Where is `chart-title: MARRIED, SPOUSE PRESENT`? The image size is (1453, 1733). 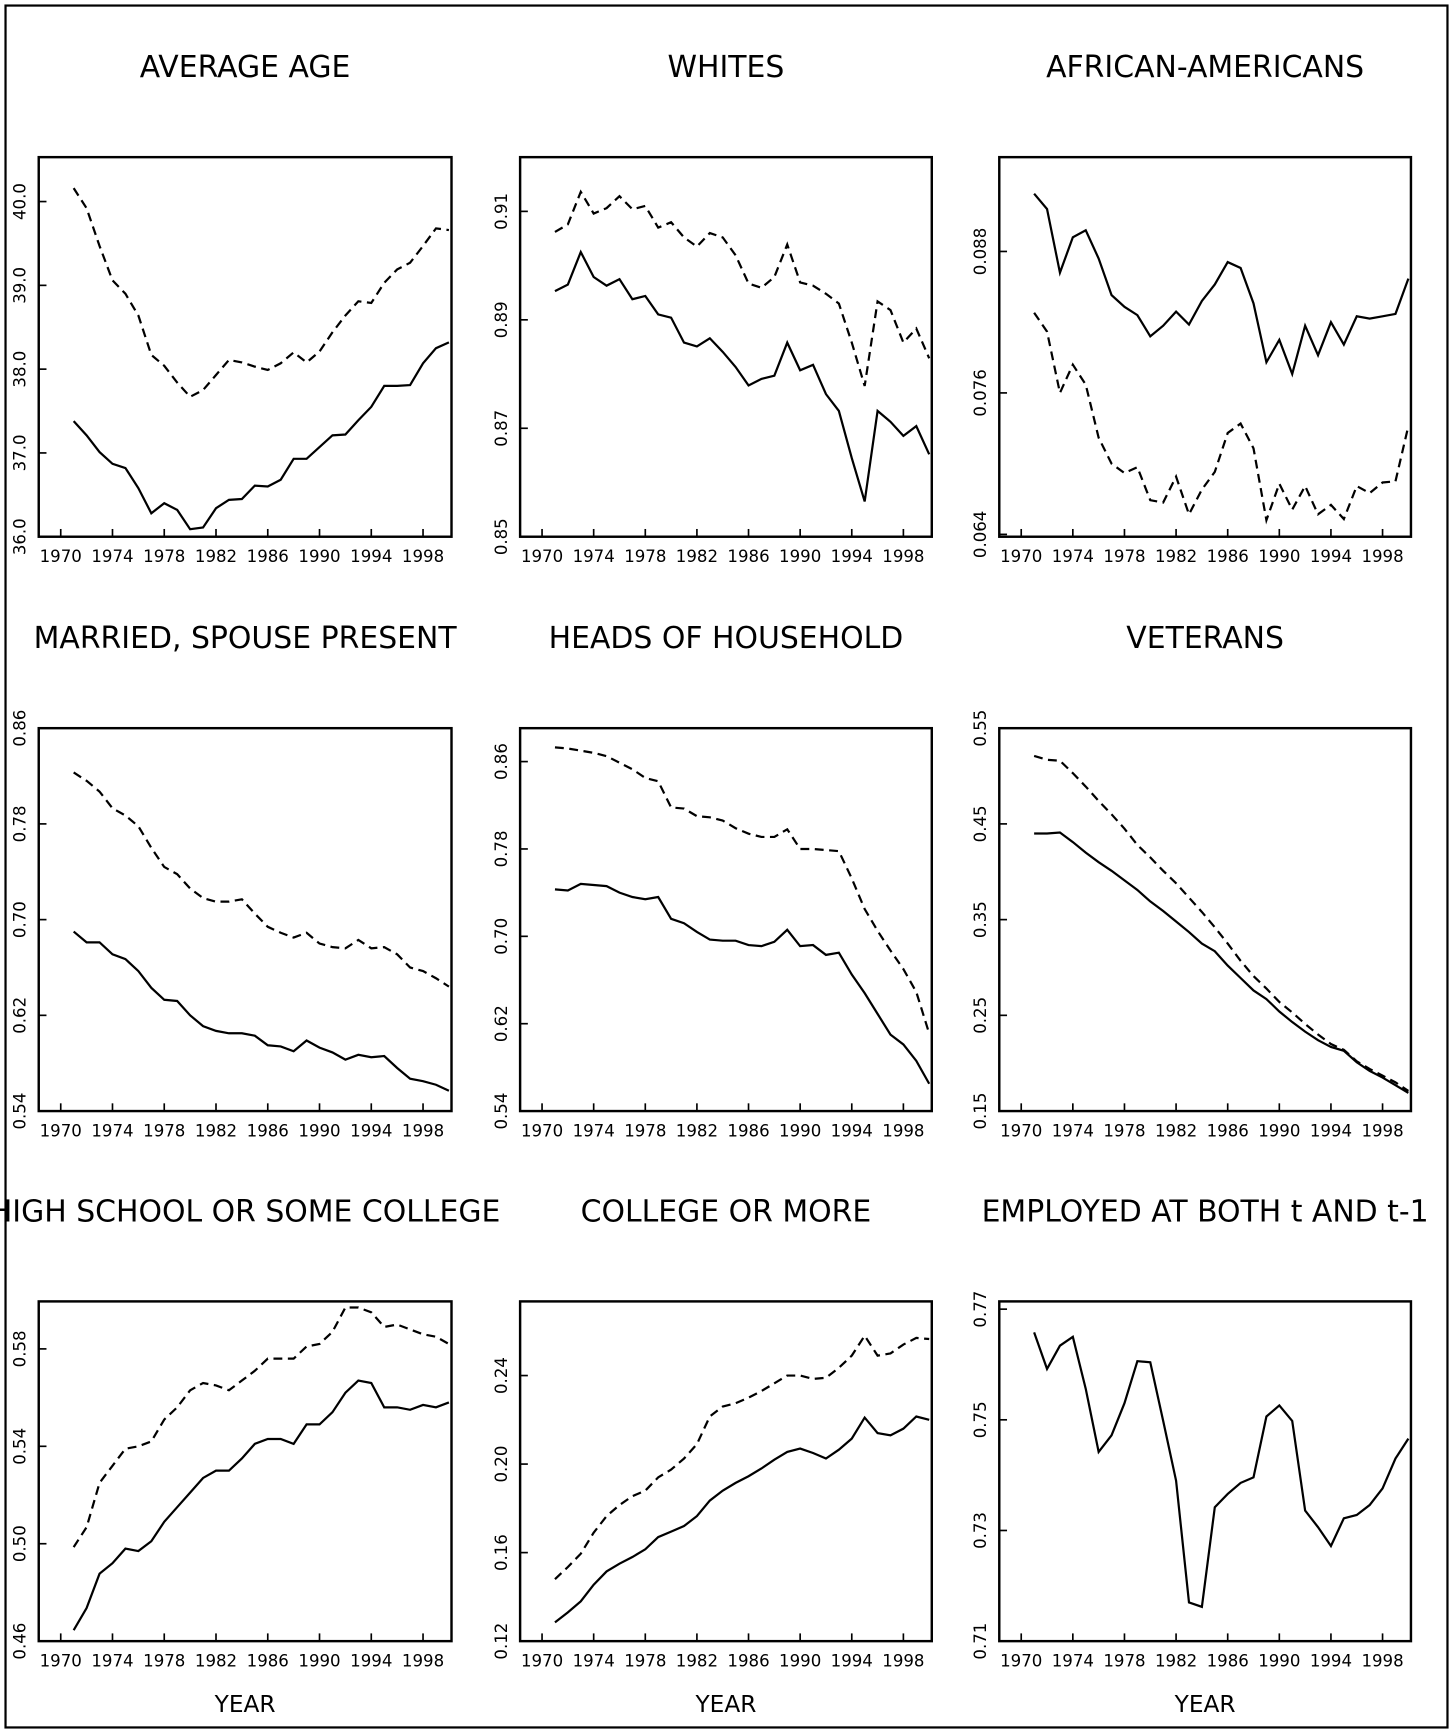
chart-title: MARRIED, SPOUSE PRESENT is located at coordinates (246, 638).